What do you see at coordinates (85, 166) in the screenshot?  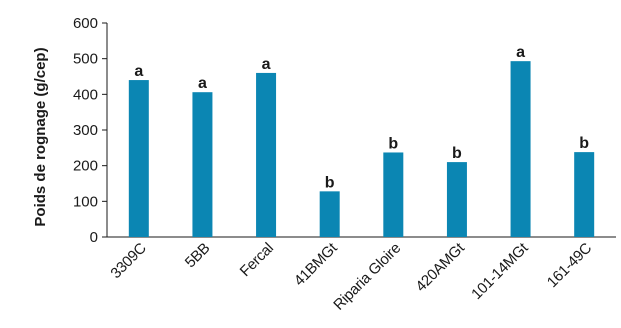 I see `y-tick-label: 200` at bounding box center [85, 166].